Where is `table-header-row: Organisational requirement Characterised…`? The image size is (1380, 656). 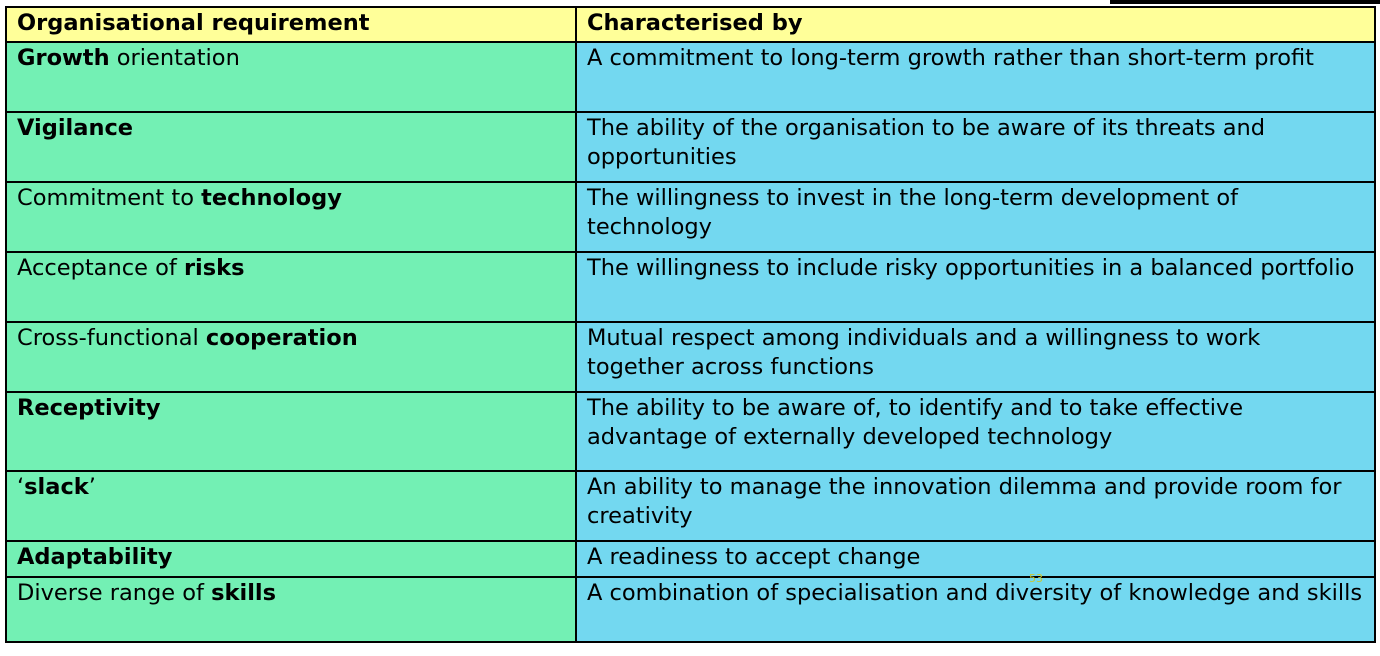
table-header-row: Organisational requirement Characterised… is located at coordinates (690, 24).